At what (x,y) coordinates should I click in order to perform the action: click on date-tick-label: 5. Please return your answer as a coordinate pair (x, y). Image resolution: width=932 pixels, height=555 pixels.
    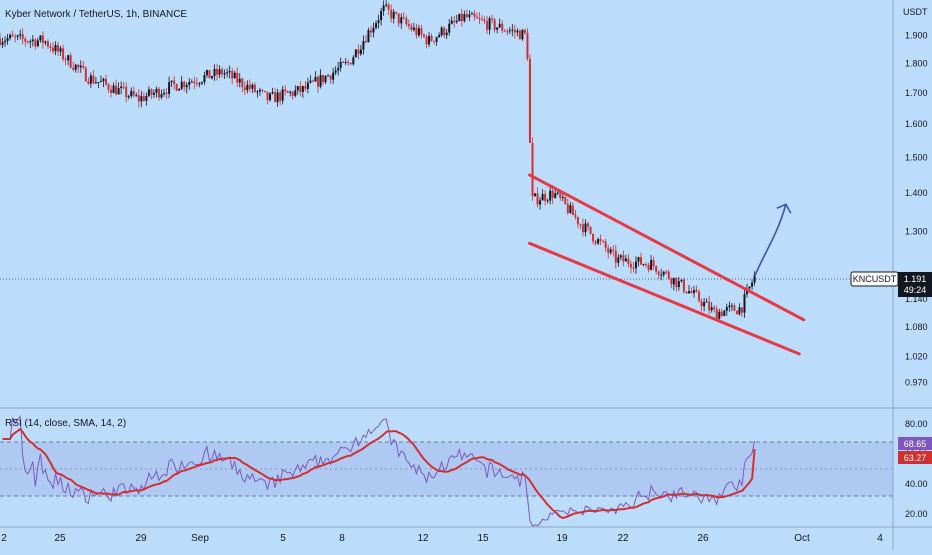
    Looking at the image, I should click on (283, 538).